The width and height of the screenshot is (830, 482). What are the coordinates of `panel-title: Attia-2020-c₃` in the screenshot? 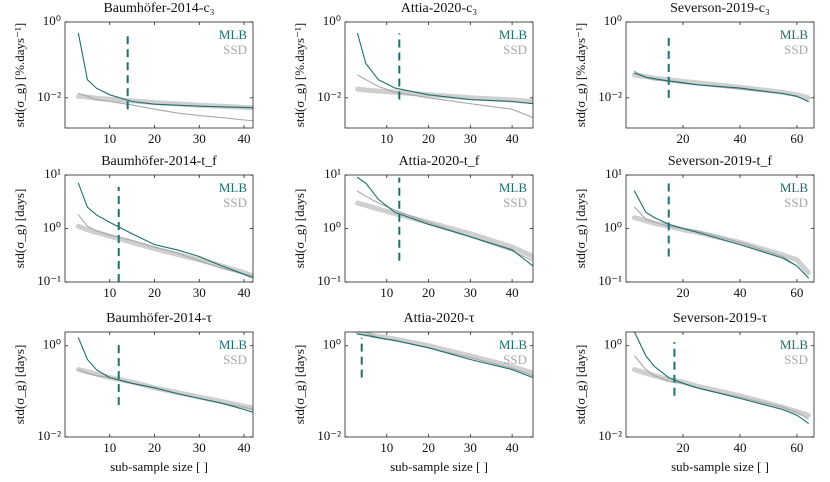 It's located at (439, 8).